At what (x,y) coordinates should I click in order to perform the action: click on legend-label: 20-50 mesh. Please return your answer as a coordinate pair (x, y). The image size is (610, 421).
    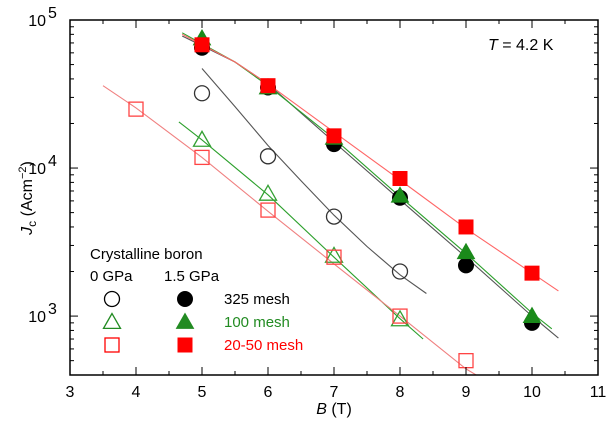
    Looking at the image, I should click on (263, 345).